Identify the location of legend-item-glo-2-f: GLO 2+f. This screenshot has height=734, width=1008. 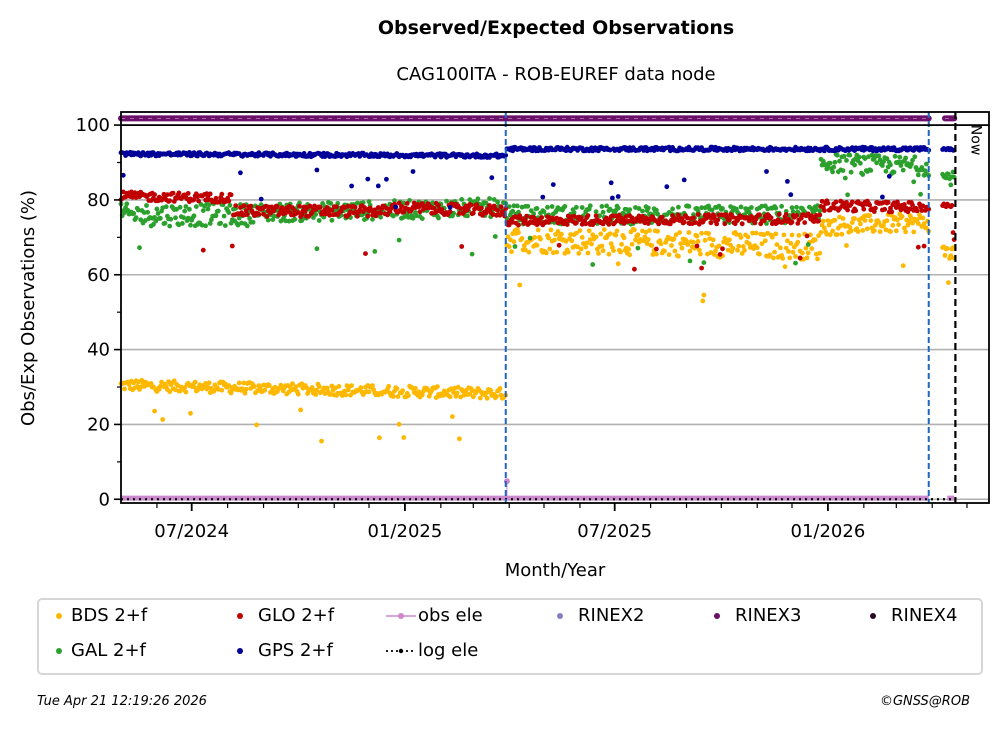
(279, 615).